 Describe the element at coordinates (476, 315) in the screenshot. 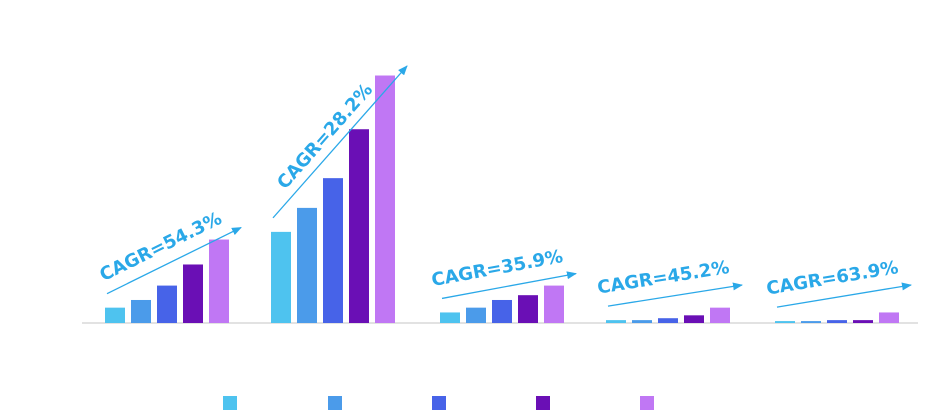

I see `bar-g3-s2` at that location.